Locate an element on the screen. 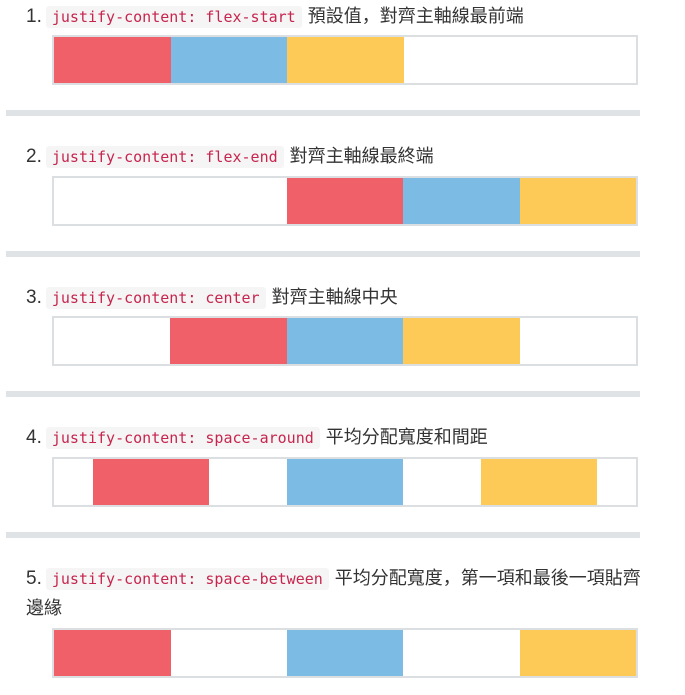 This screenshot has width=685, height=695. code-snippet: justify-content: flex-start is located at coordinates (173, 17).